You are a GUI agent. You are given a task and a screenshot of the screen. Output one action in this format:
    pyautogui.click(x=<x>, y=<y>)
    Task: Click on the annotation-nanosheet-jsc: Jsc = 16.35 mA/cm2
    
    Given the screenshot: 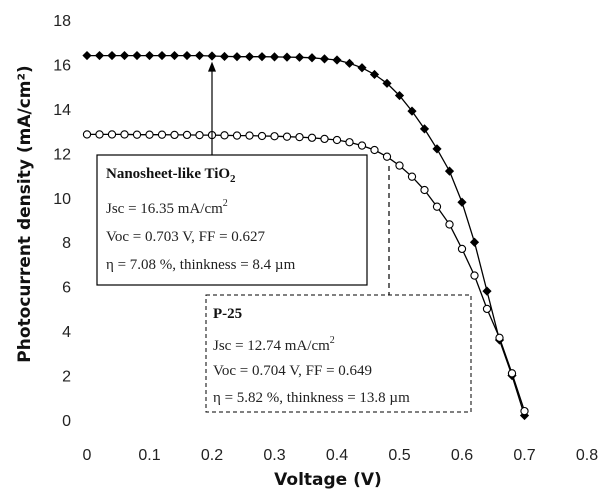 What is the action you would take?
    pyautogui.click(x=167, y=207)
    